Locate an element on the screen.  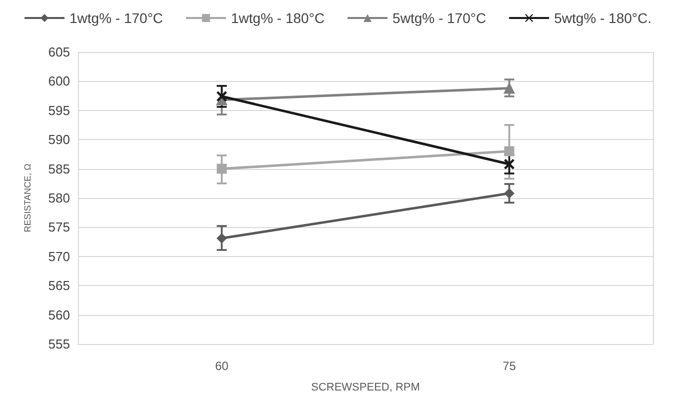
y-tick-label: 565 is located at coordinates (59, 286).